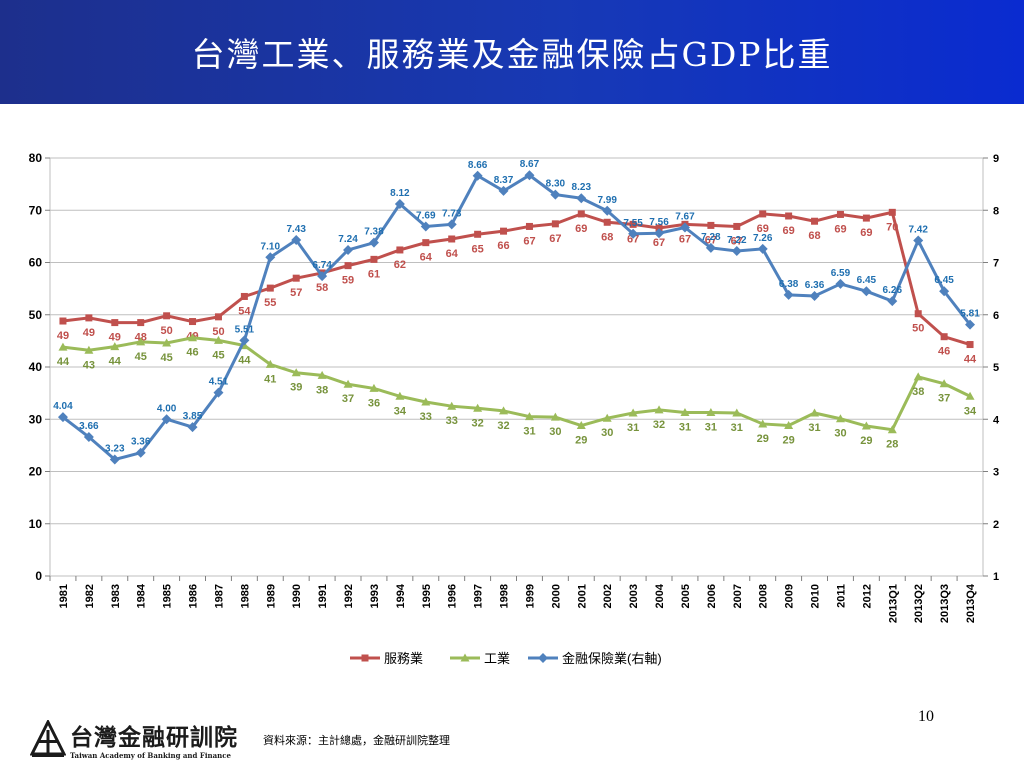 The height and width of the screenshot is (768, 1024). What do you see at coordinates (944, 399) in the screenshot?
I see `data-label: 37` at bounding box center [944, 399].